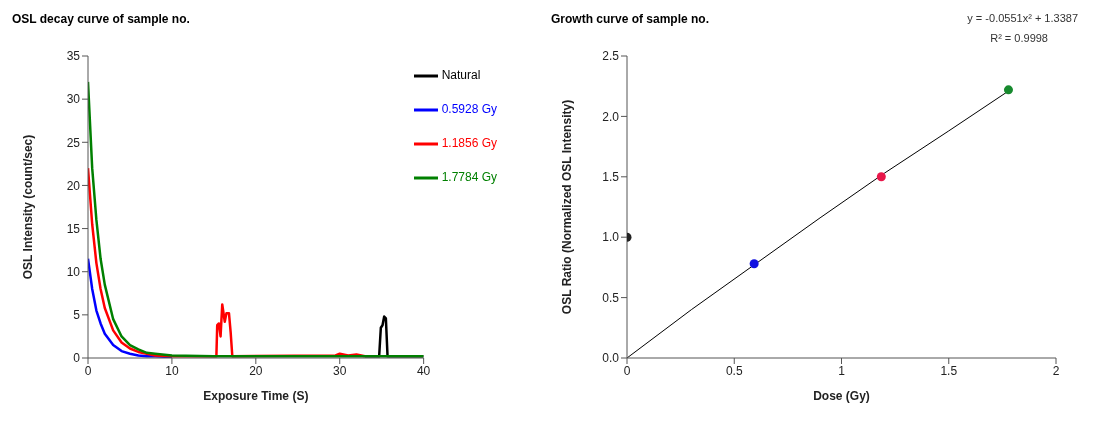 Image resolution: width=1094 pixels, height=430 pixels. I want to click on x-axis-title: Exposure Time (S), so click(256, 396).